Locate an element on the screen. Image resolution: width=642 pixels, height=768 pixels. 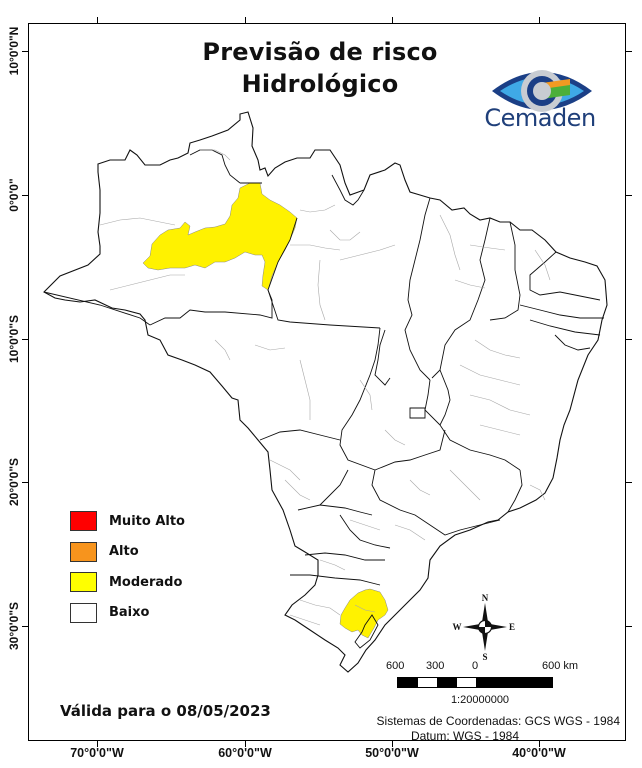
tick-left-10s is located at coordinates (25, 339).